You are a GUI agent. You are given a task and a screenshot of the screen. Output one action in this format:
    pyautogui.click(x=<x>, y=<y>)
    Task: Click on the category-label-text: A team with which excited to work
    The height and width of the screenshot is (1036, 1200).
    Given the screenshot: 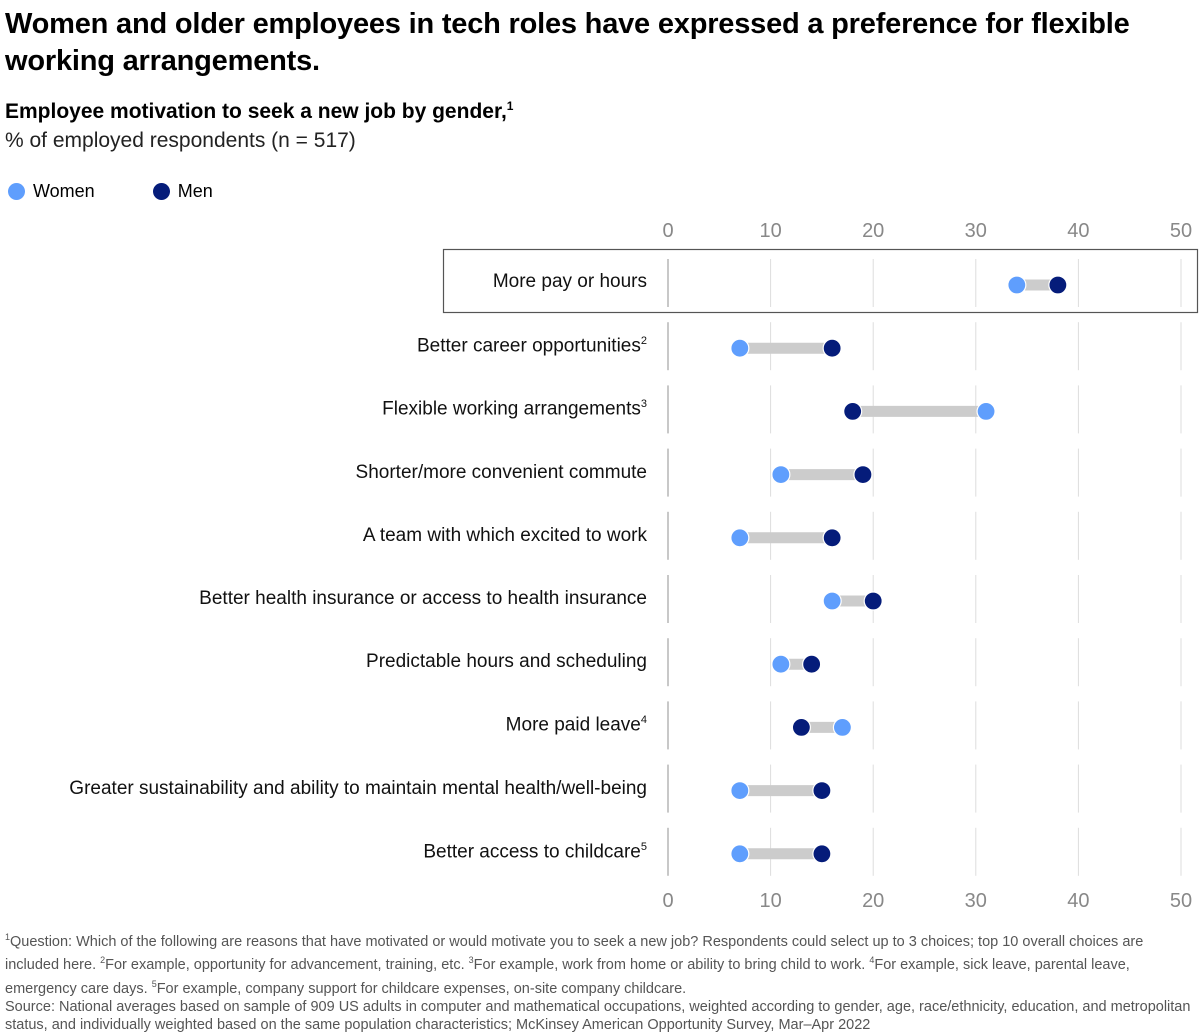 What is the action you would take?
    pyautogui.click(x=504, y=535)
    